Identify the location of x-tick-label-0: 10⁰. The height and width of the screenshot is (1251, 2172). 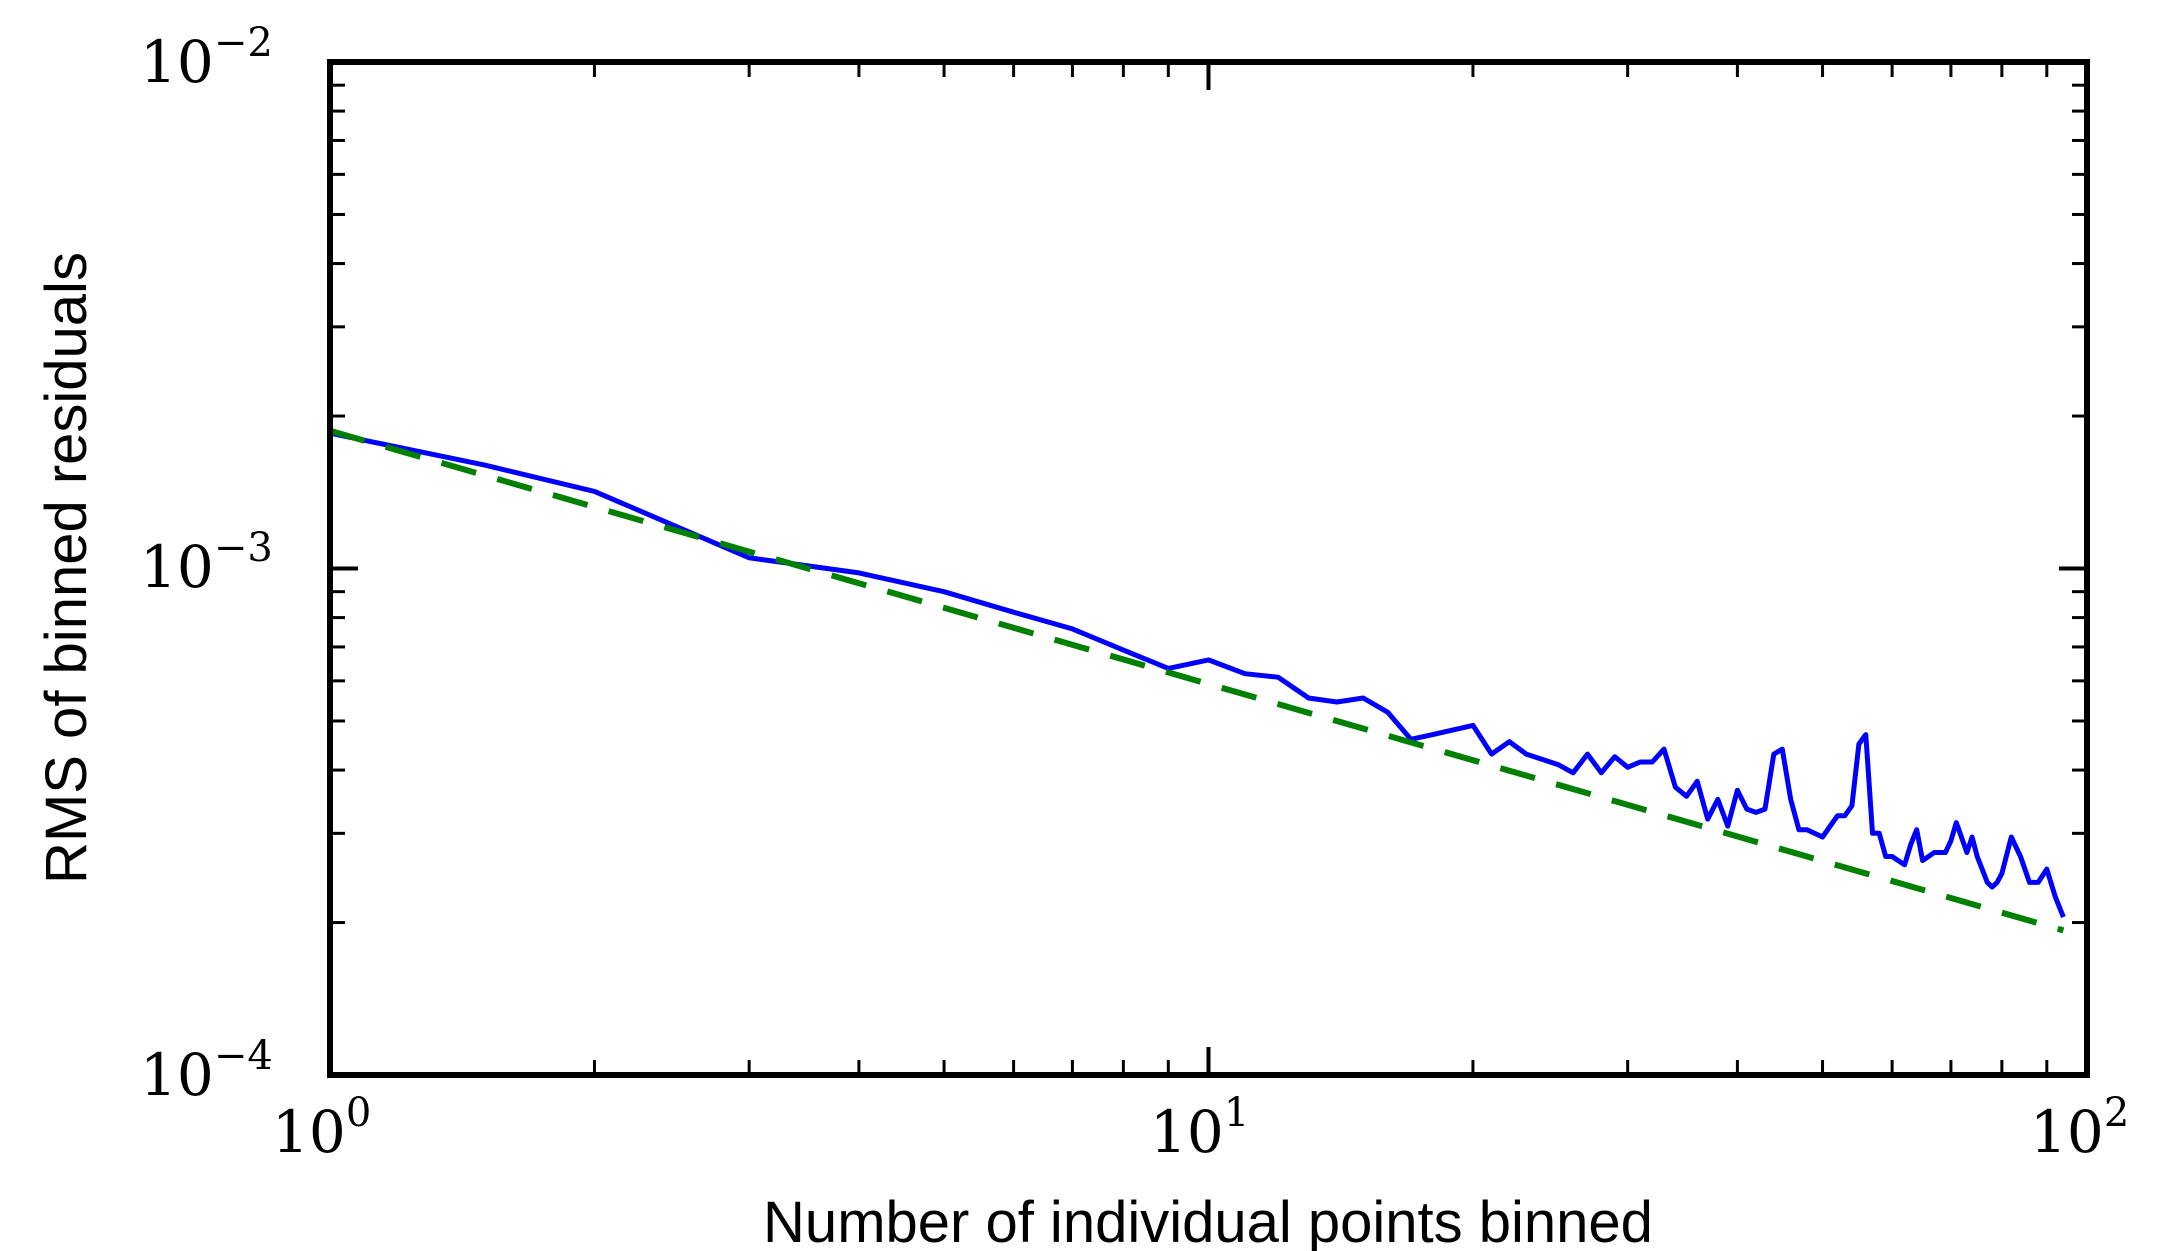
(321, 1128).